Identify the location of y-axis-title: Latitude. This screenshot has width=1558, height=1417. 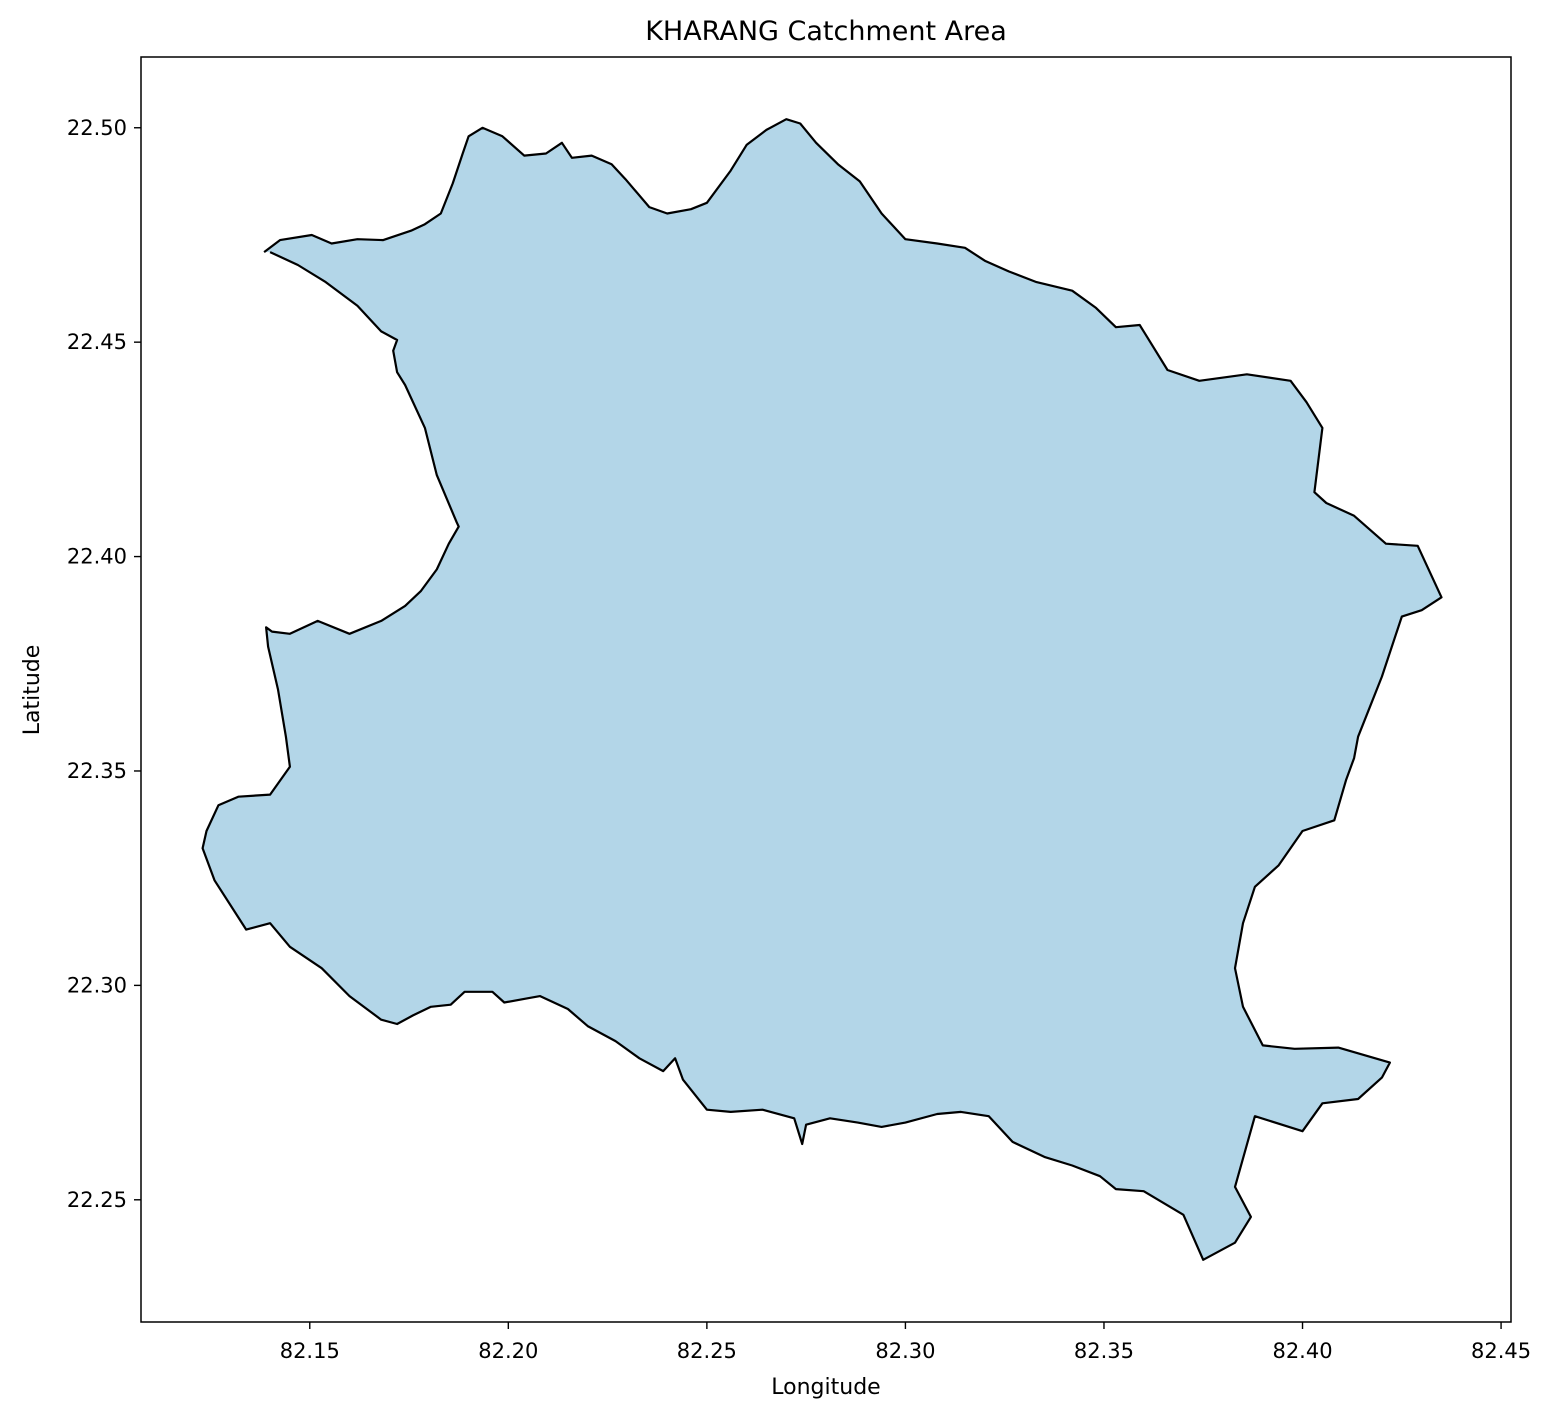
(32, 690).